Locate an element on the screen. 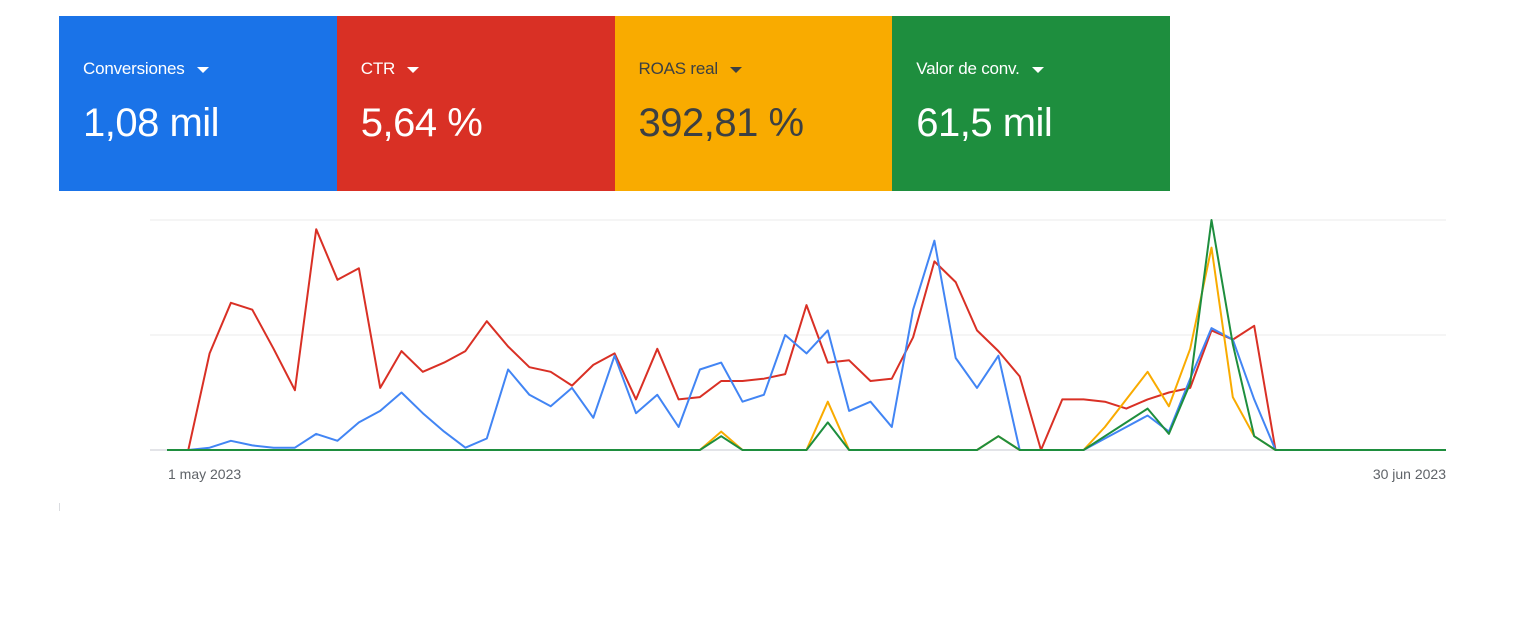 The width and height of the screenshot is (1518, 636). metric-value: 61,5 mil is located at coordinates (984, 123).